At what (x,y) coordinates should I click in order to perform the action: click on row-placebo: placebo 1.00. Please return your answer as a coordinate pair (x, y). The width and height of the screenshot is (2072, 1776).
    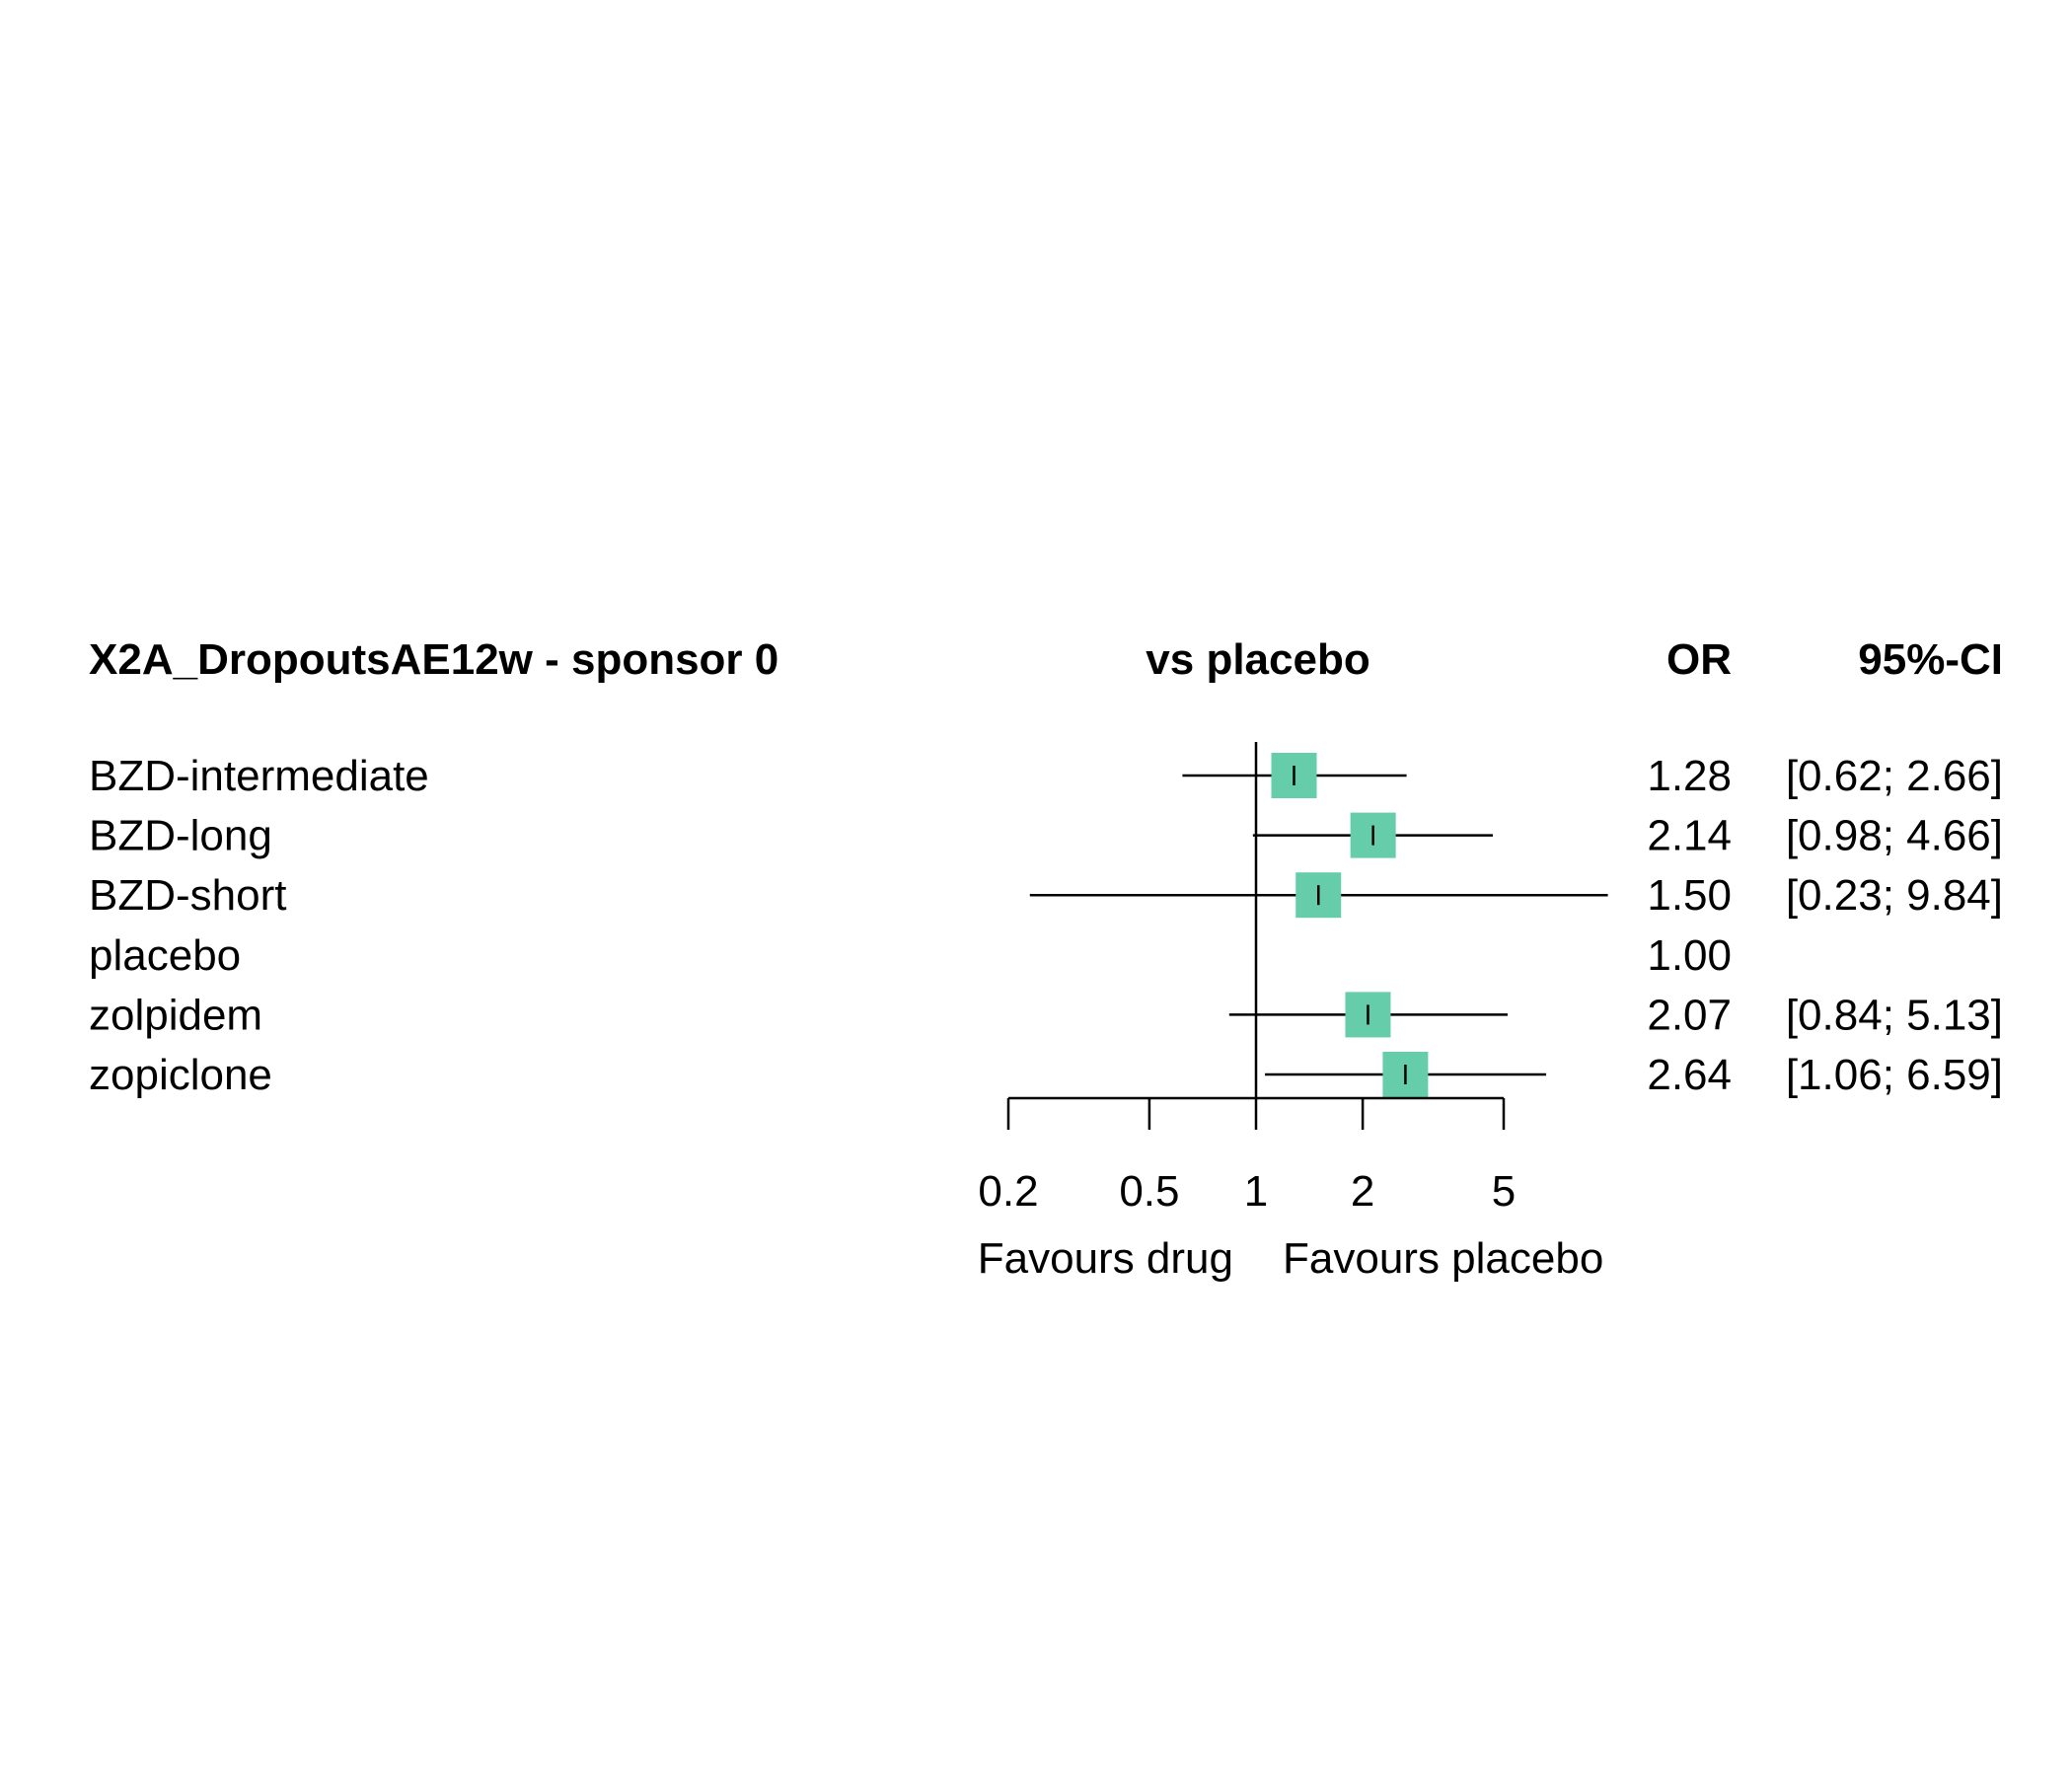
    Looking at the image, I should click on (911, 955).